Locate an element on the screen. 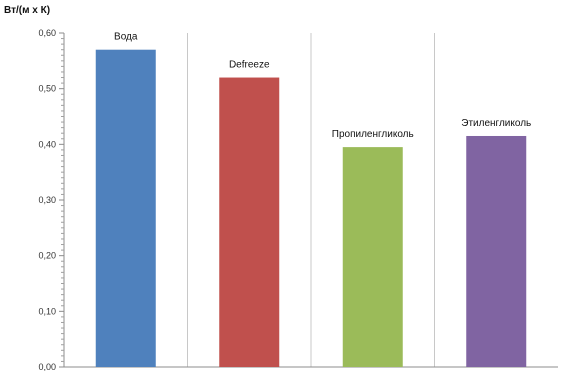 The image size is (564, 371). bar-label-2: Defreeze is located at coordinates (249, 65).